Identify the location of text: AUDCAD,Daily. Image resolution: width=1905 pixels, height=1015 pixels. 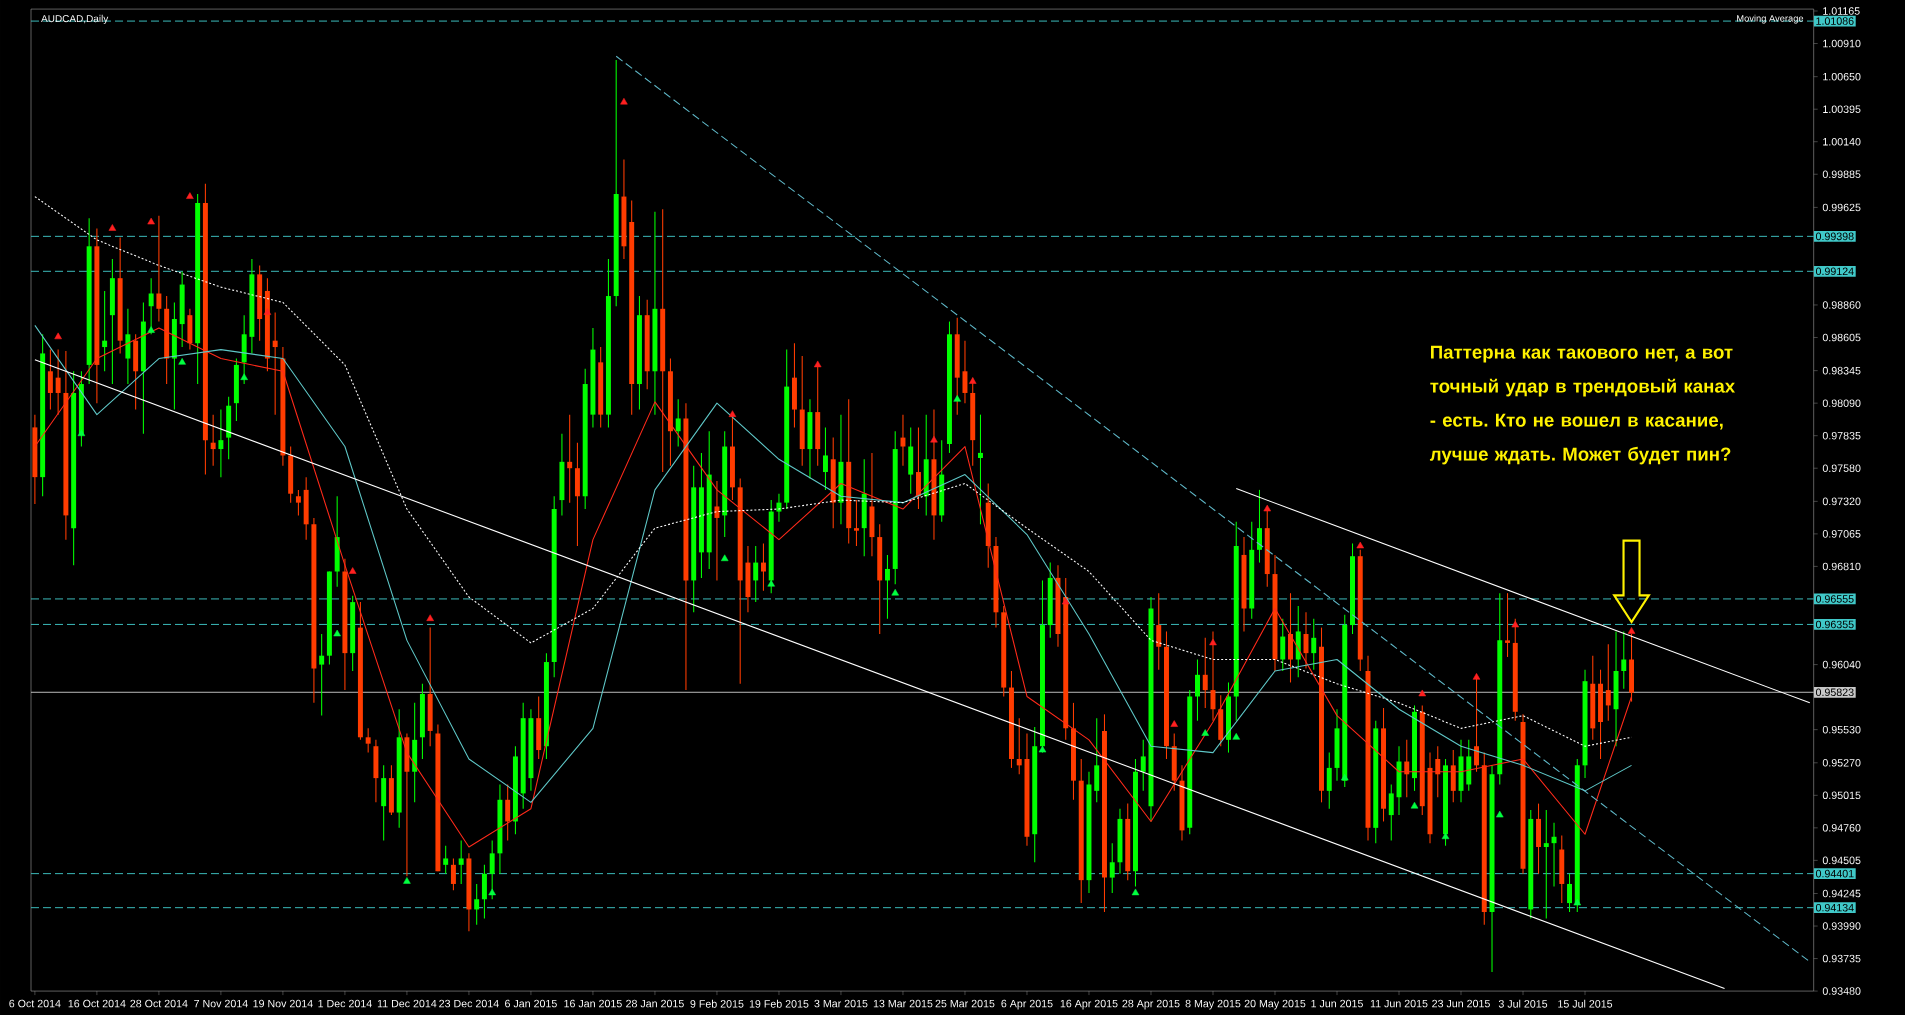
(75, 19).